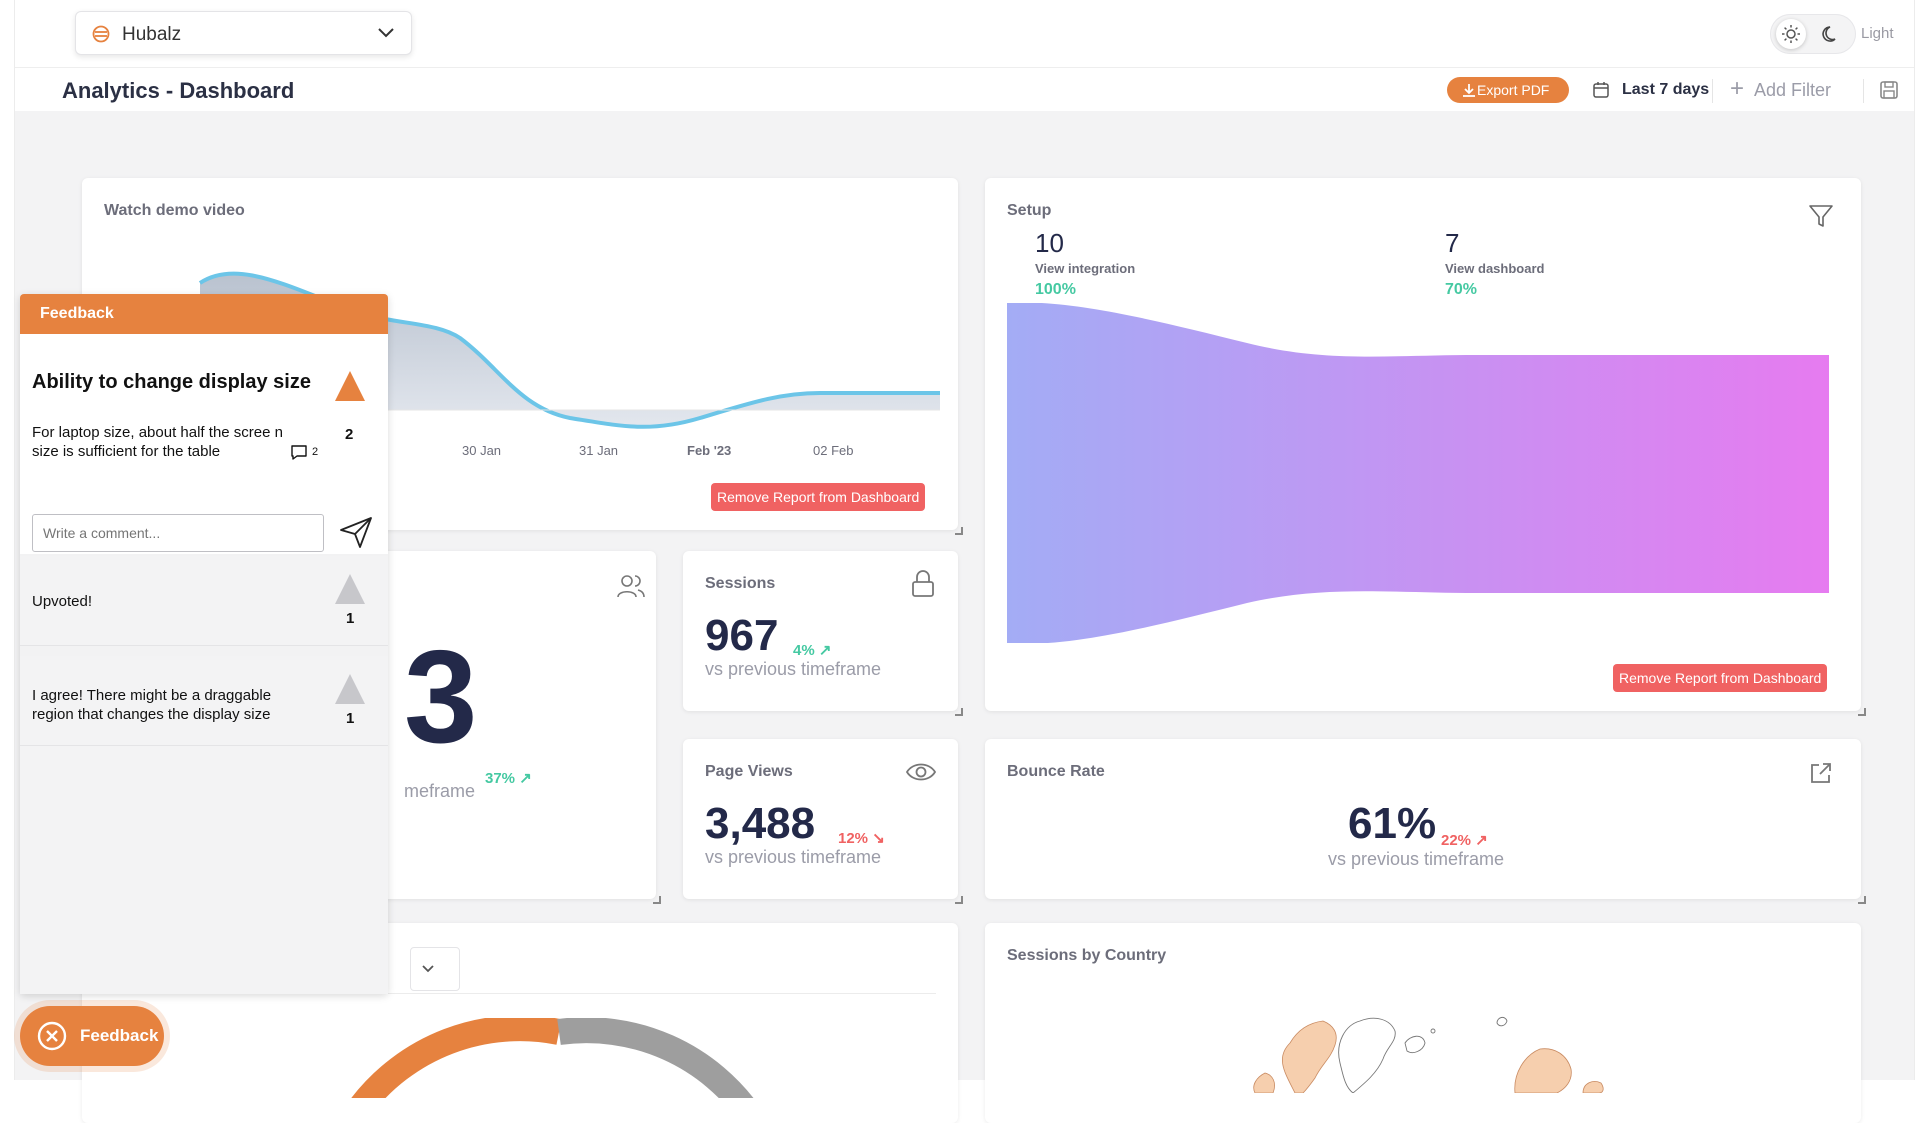 This screenshot has width=1920, height=1123. What do you see at coordinates (243, 33) in the screenshot?
I see `app-selector: Hubalz` at bounding box center [243, 33].